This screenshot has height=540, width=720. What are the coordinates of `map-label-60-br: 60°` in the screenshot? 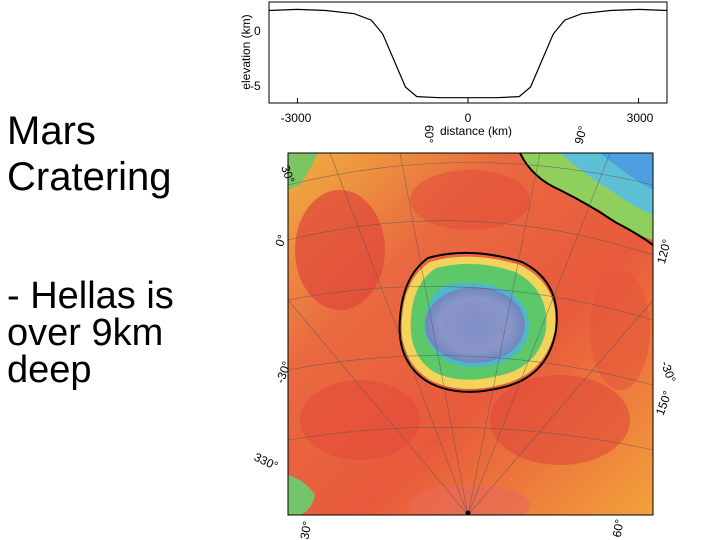 It's located at (618, 528).